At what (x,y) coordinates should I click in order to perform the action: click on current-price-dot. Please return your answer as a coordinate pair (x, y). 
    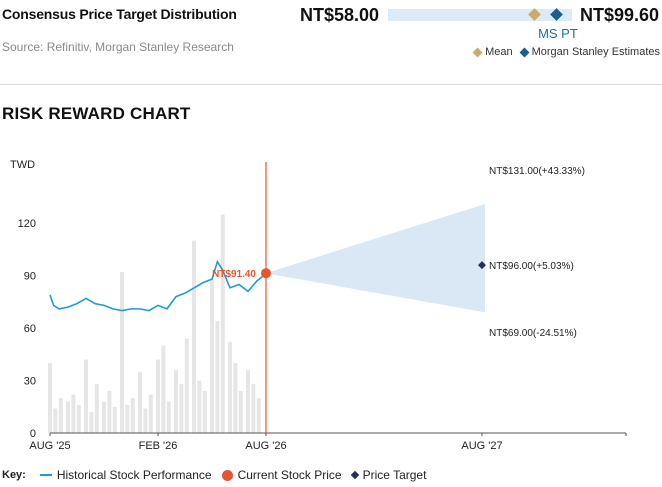
    Looking at the image, I should click on (266, 273).